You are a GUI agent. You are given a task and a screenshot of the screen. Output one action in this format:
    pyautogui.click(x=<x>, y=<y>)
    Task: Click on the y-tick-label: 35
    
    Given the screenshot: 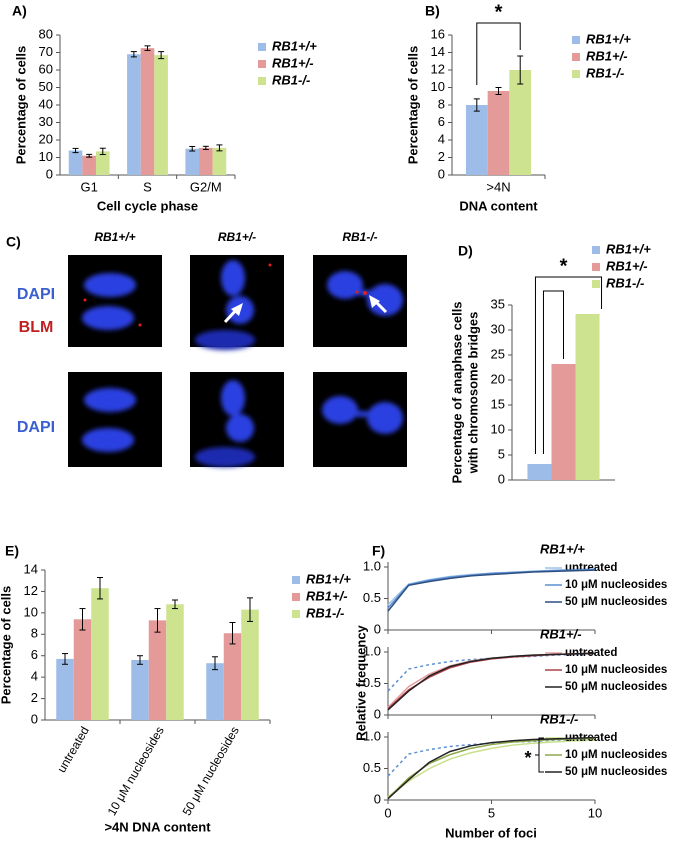 What is the action you would take?
    pyautogui.click(x=498, y=303)
    